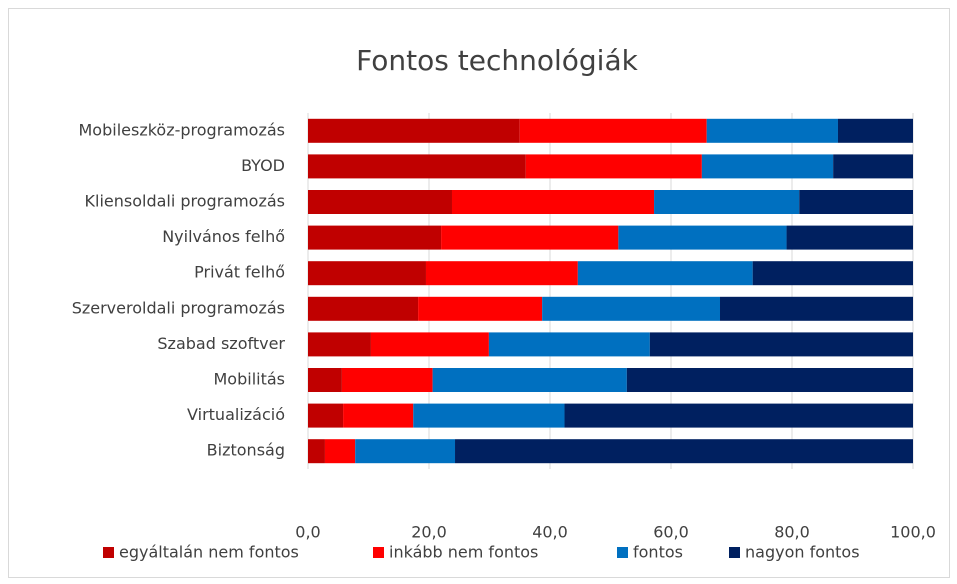 This screenshot has height=584, width=957. Describe the element at coordinates (250, 379) in the screenshot. I see `y-tick-label: Mobilitás` at that location.